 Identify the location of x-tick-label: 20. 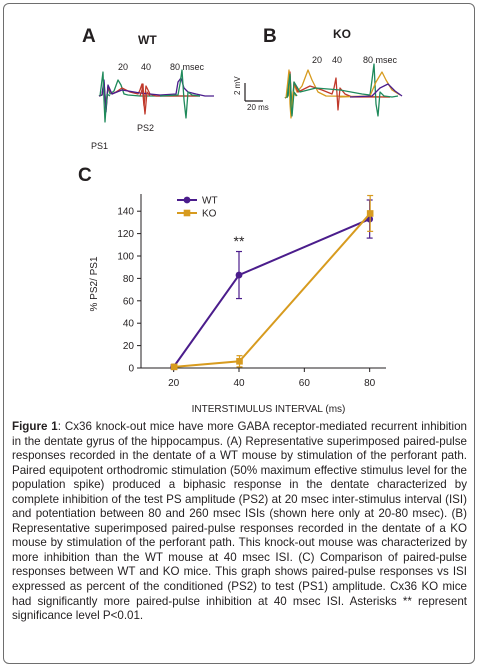
(174, 383).